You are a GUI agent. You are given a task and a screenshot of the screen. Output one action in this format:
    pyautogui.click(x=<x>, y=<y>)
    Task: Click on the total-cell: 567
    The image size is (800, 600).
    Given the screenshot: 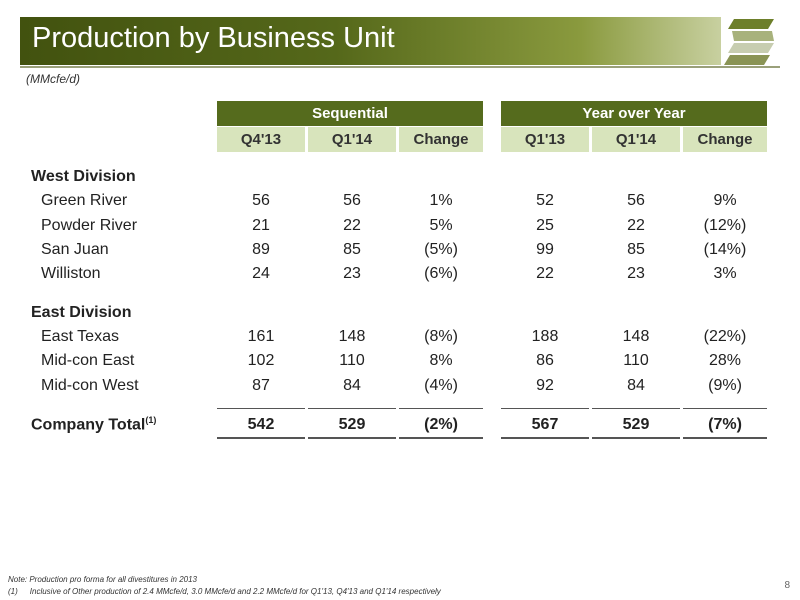 What is the action you would take?
    pyautogui.click(x=545, y=424)
    